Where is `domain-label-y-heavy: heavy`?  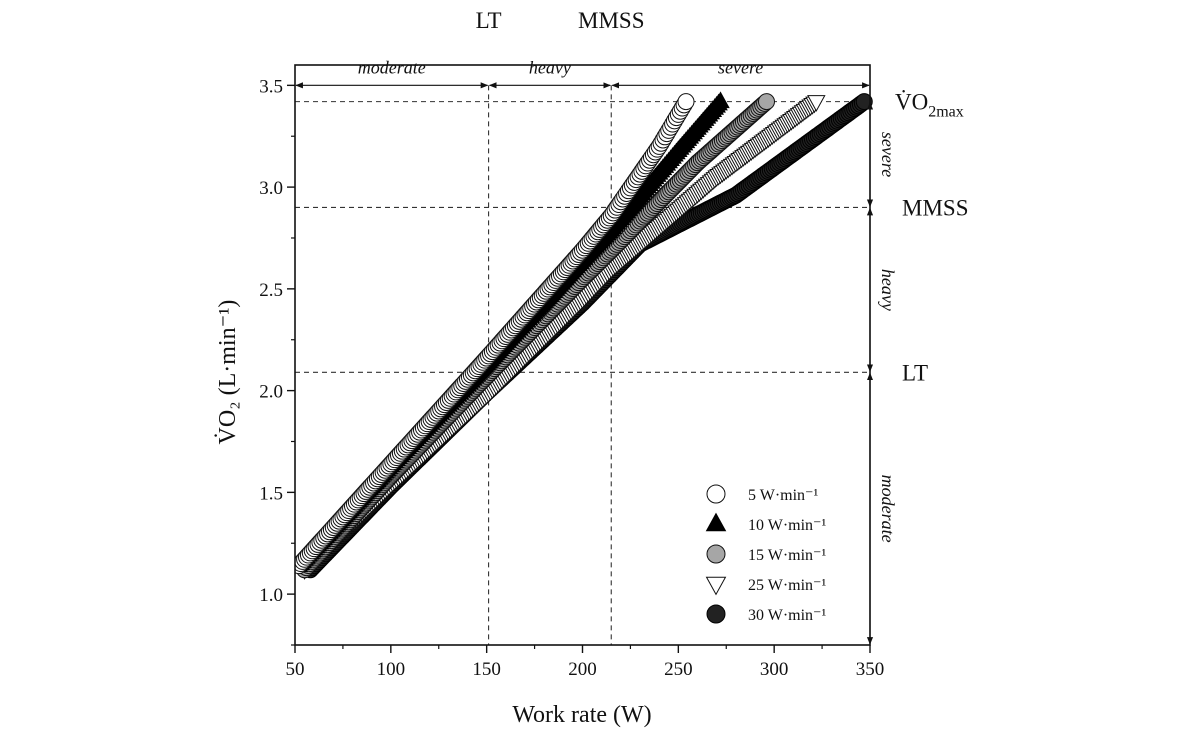
domain-label-y-heavy: heavy is located at coordinates (888, 290).